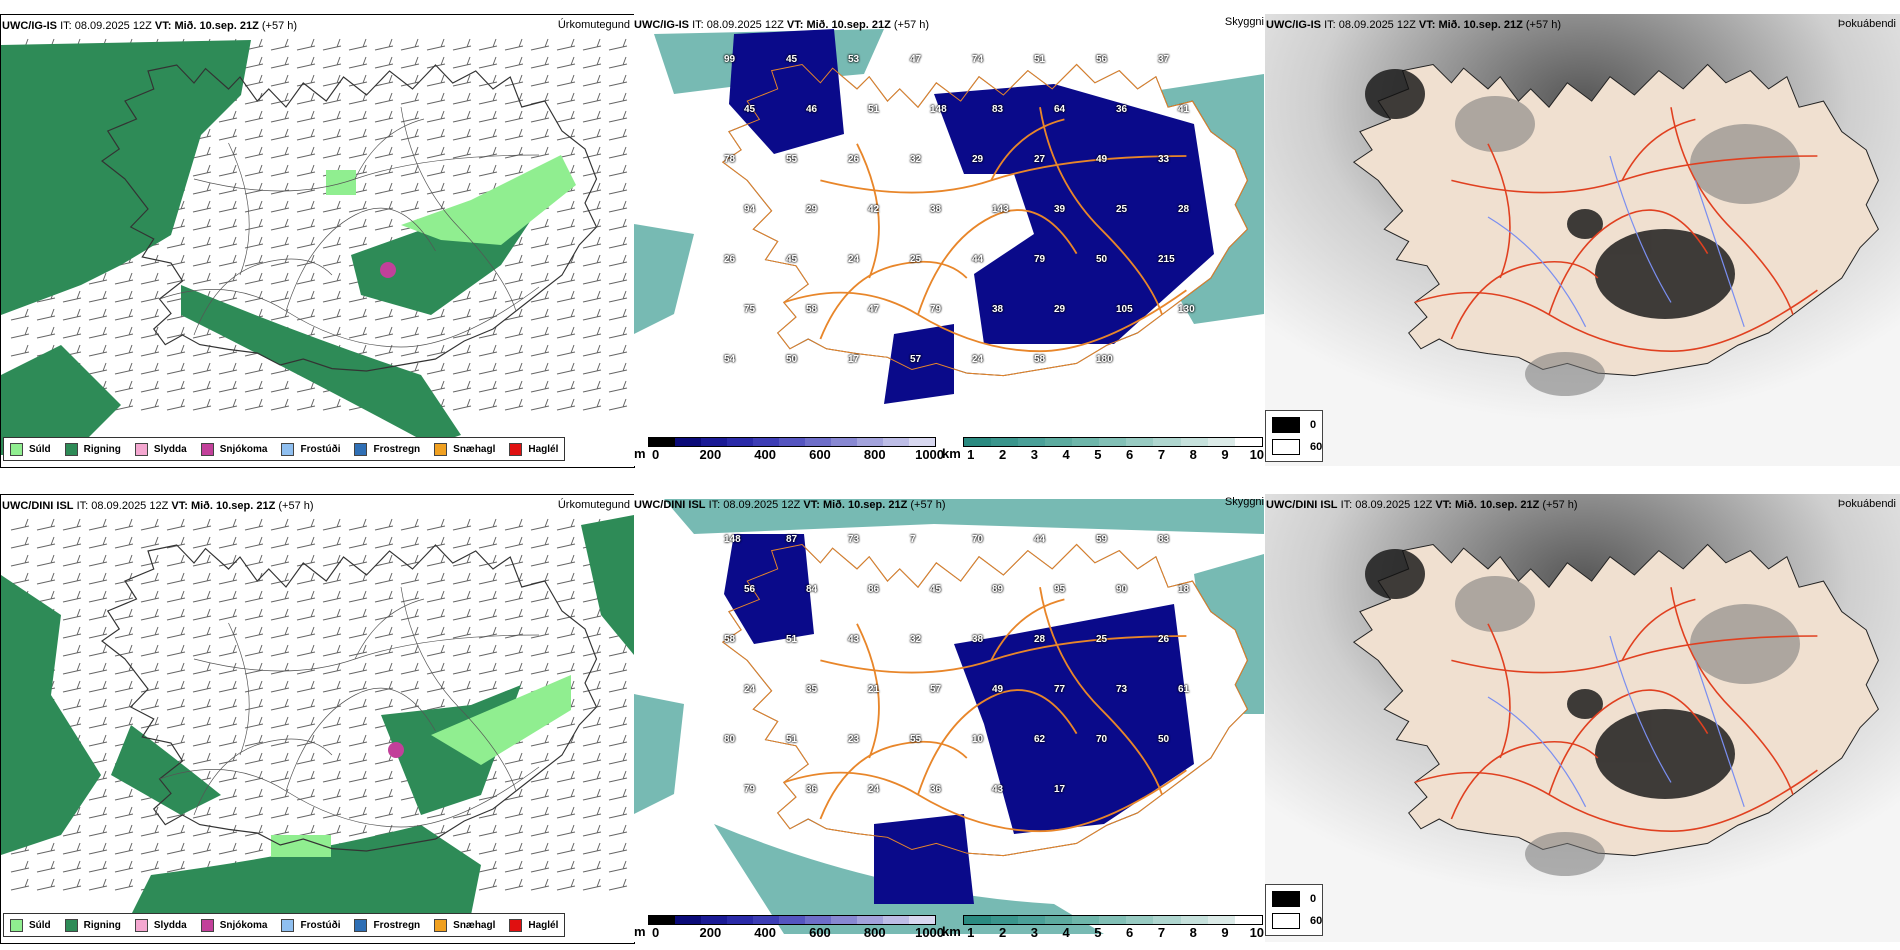 Image resolution: width=1900 pixels, height=950 pixels. Describe the element at coordinates (998, 589) in the screenshot. I see `ceiling-value: 89` at that location.